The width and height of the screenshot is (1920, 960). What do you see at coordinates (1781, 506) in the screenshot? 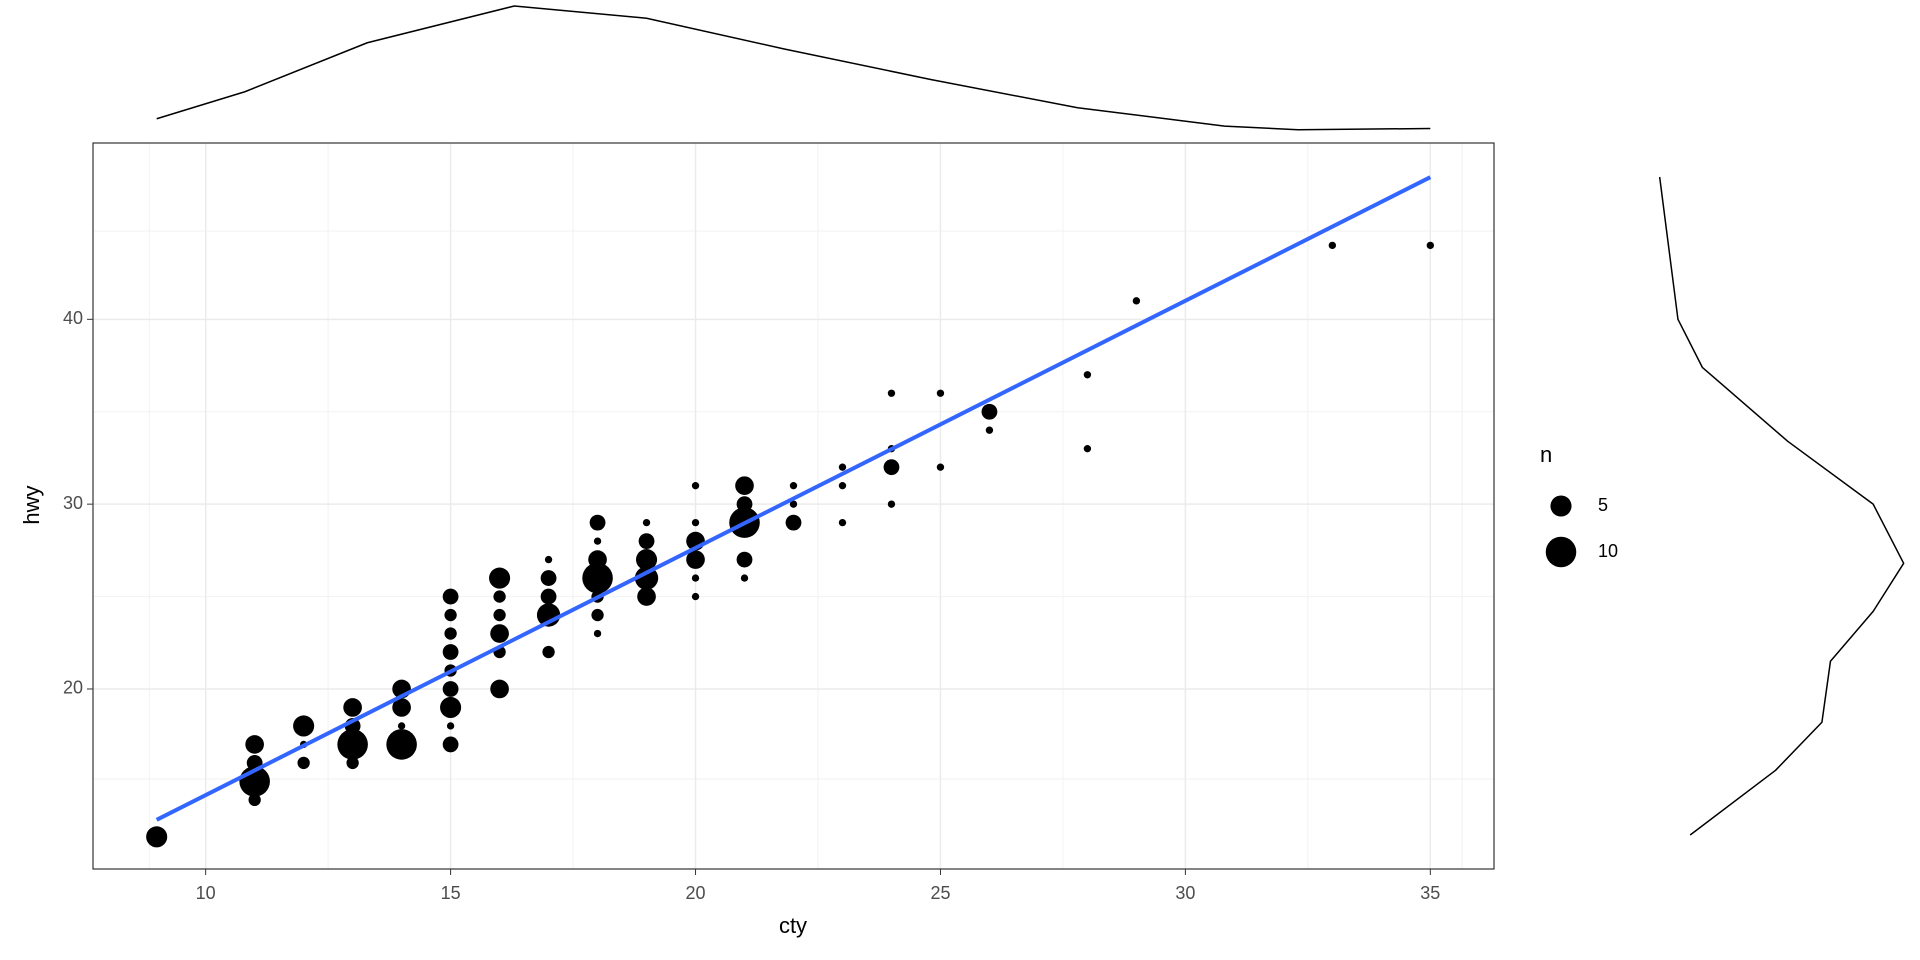
I see `right-density` at bounding box center [1781, 506].